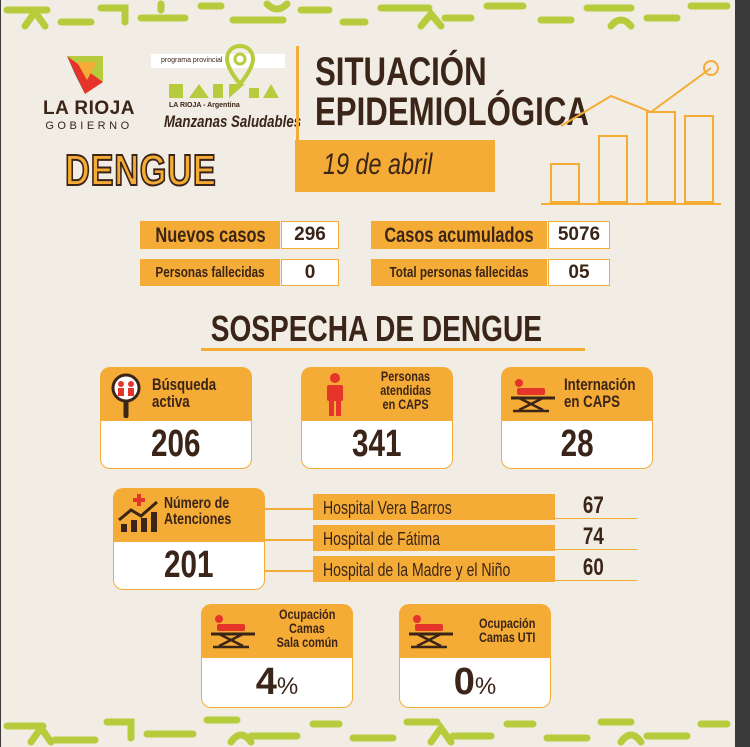 The height and width of the screenshot is (747, 750). What do you see at coordinates (367, 15) in the screenshot?
I see `top-border-decoration` at bounding box center [367, 15].